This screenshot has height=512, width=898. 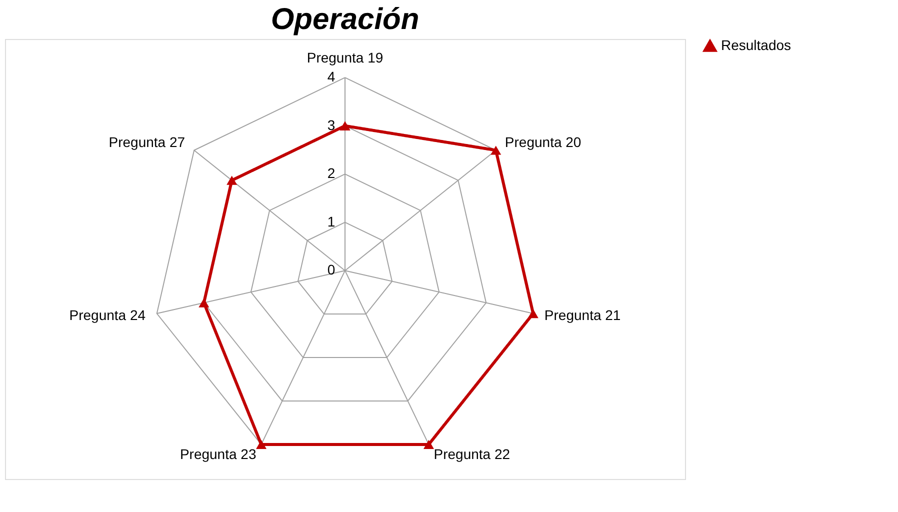 I want to click on legend-label: Resultados, so click(x=756, y=45).